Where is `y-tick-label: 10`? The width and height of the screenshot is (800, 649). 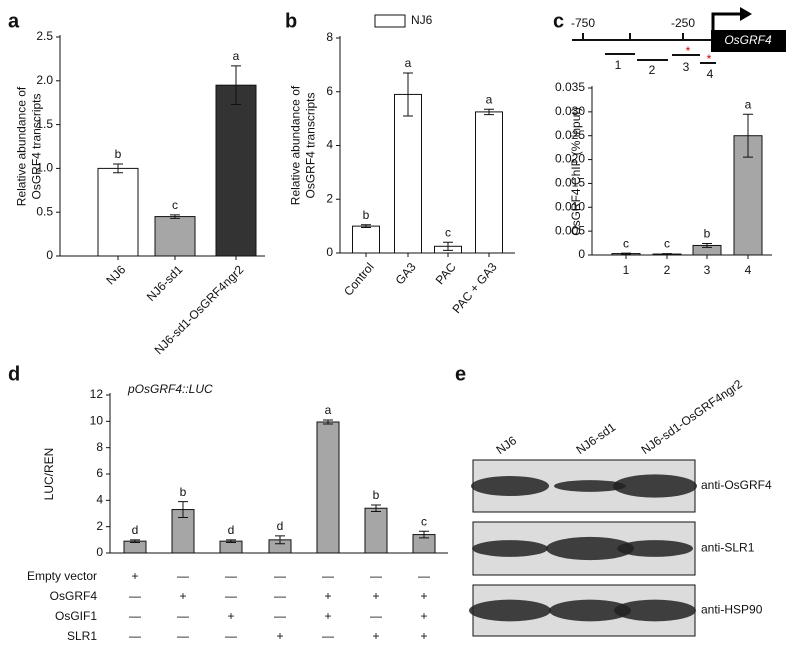 y-tick-label: 10 is located at coordinates (97, 421).